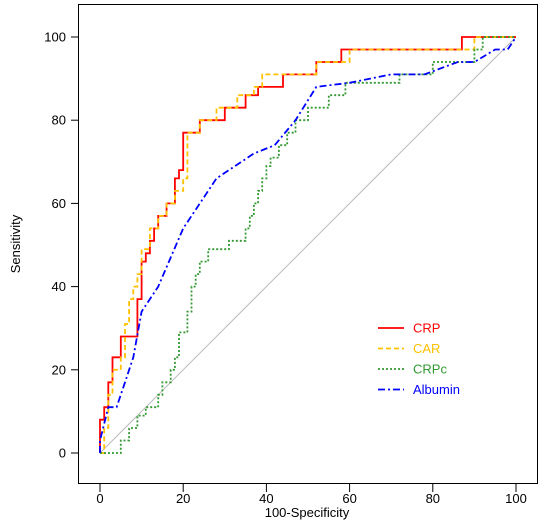  Describe the element at coordinates (419, 359) in the screenshot. I see `legend: CRP CAR CRPc Albumin` at that location.